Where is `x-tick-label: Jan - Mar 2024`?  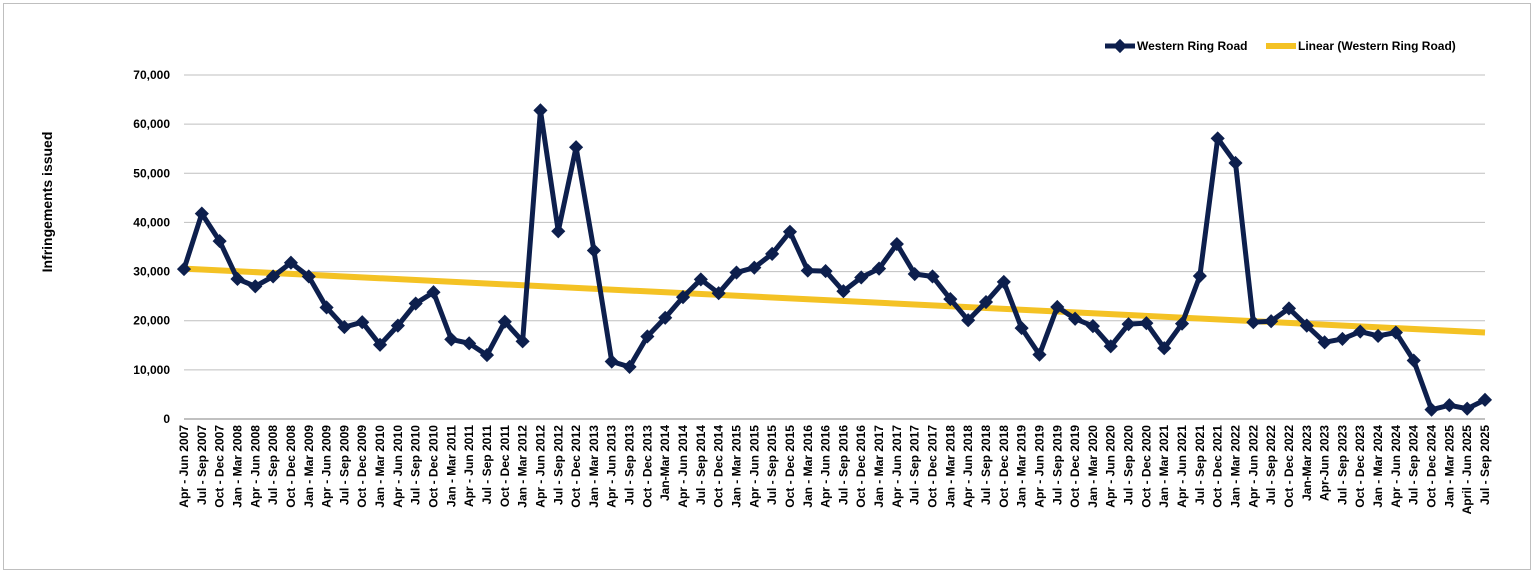
x-tick-label: Jan - Mar 2024 is located at coordinates (1378, 466).